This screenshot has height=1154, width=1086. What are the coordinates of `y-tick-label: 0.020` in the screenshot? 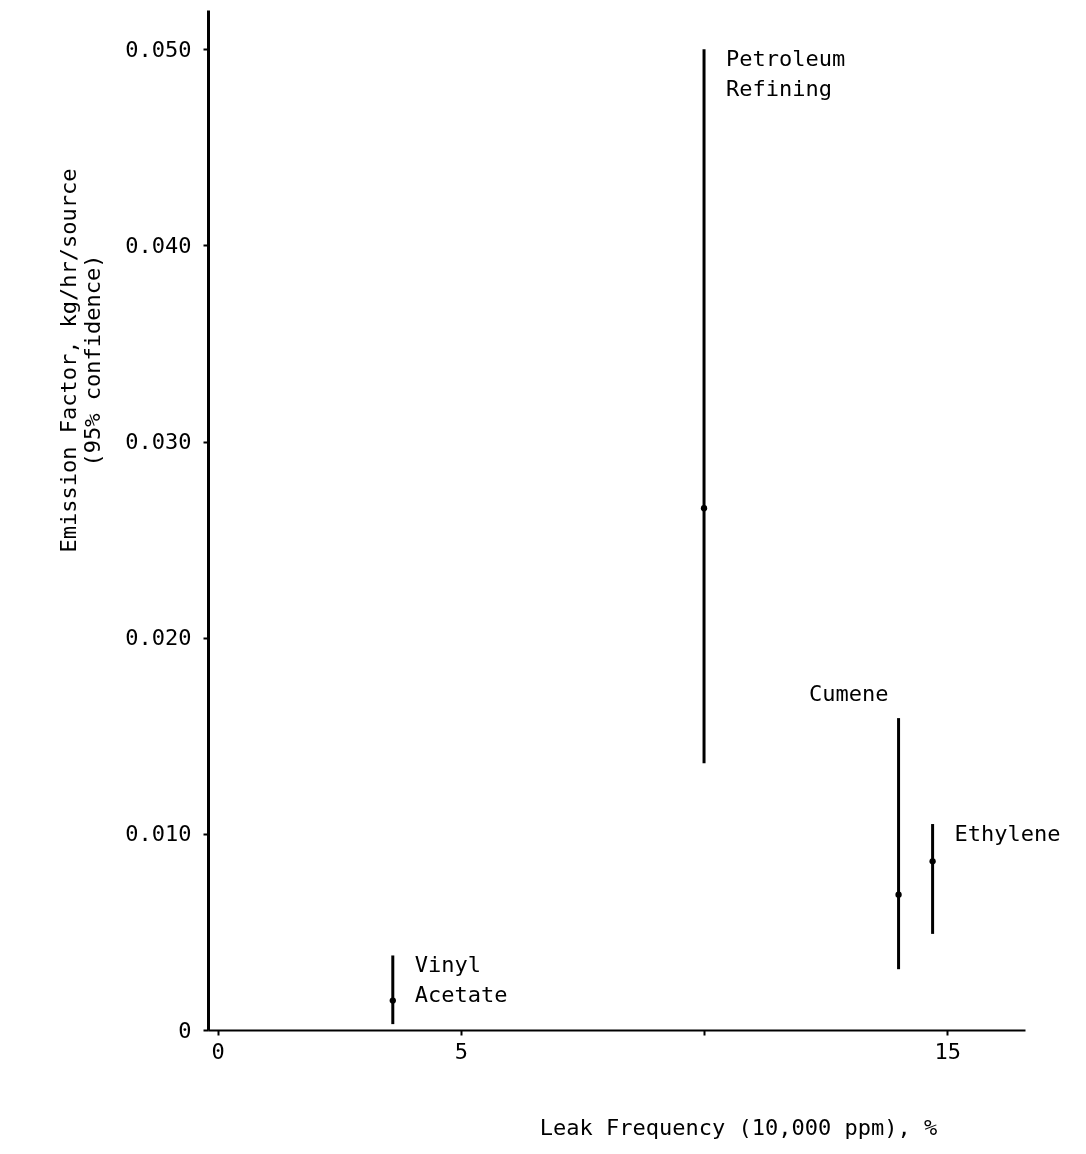 It's located at (158, 638).